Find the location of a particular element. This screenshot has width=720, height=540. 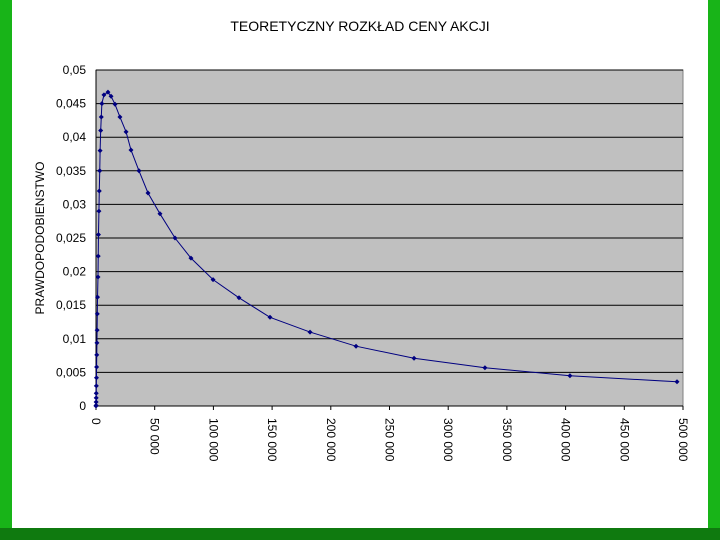

x-tick-label: 500 000 is located at coordinates (683, 440).